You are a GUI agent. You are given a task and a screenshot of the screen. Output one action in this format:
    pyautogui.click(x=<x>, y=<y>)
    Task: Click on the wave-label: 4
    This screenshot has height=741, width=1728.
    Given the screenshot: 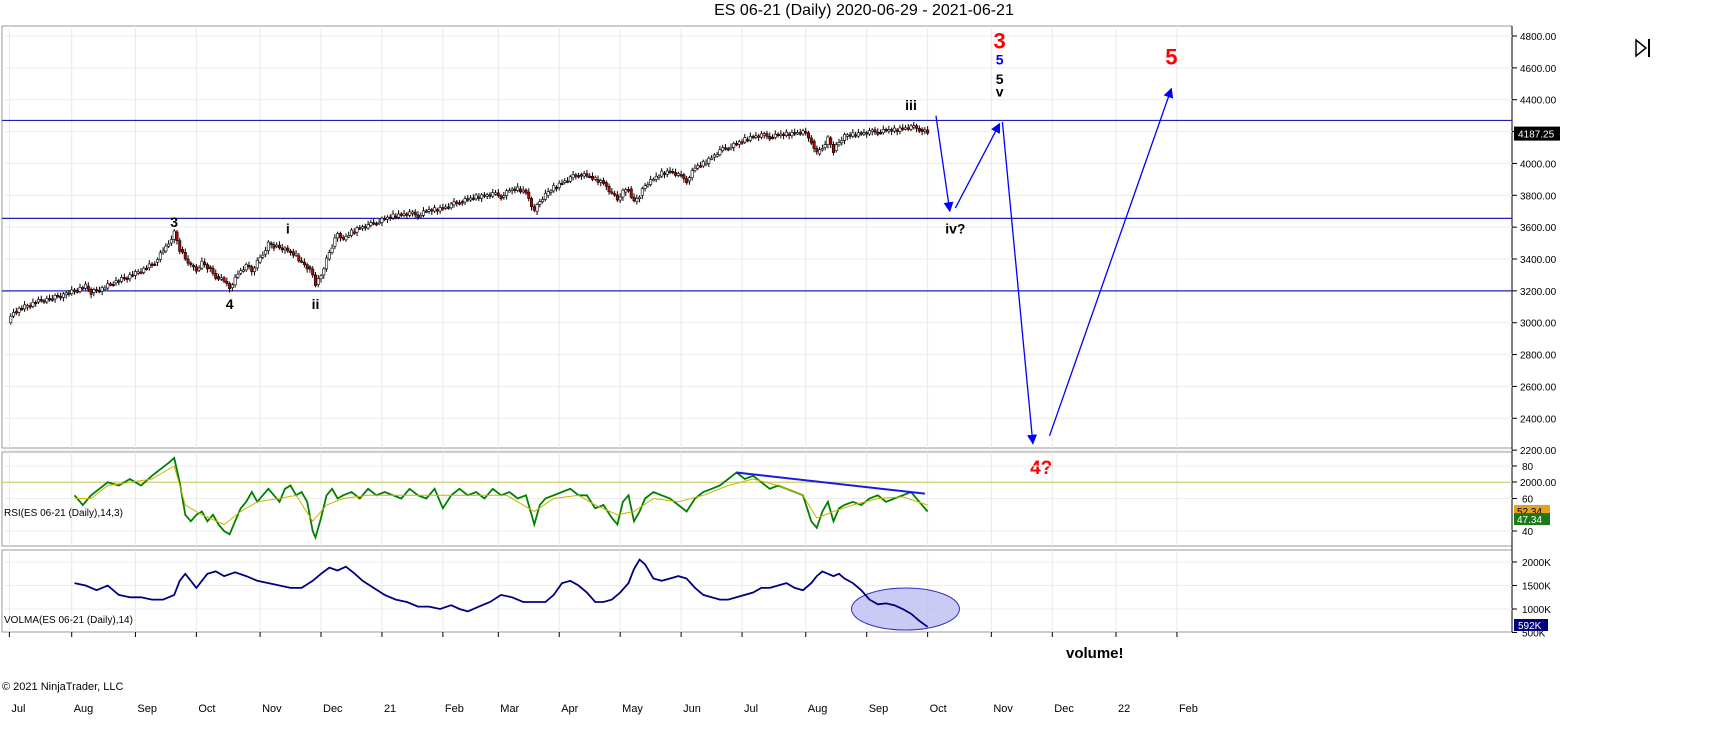 What is the action you would take?
    pyautogui.click(x=230, y=304)
    